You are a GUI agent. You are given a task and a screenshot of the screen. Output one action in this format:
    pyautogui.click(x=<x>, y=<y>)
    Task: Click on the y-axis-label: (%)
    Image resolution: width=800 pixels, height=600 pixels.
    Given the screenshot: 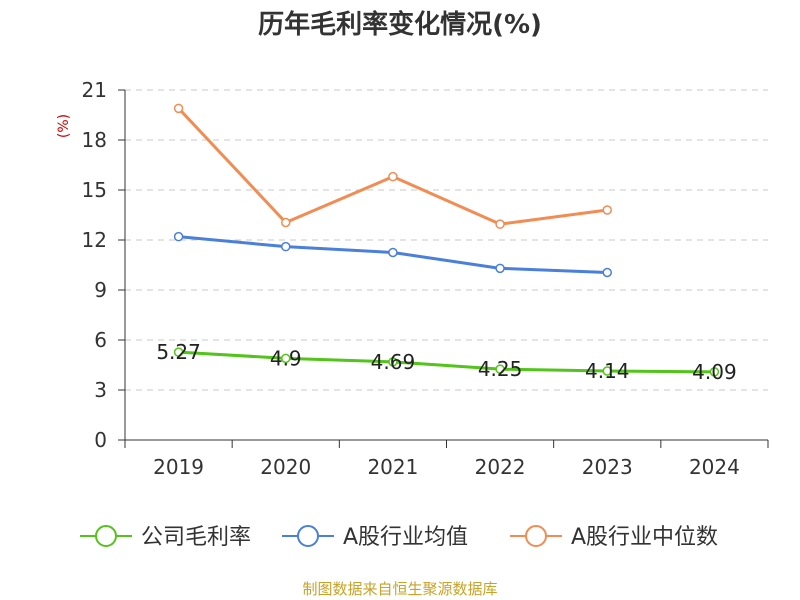 What is the action you would take?
    pyautogui.click(x=64, y=126)
    